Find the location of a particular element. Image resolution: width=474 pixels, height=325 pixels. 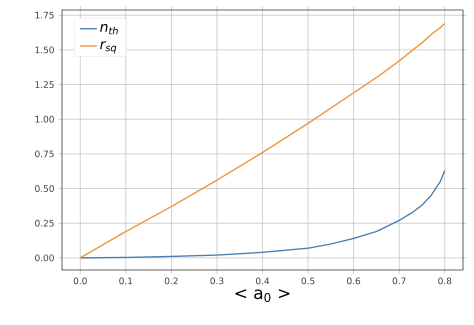

x-tick-label: 0.0 is located at coordinates (80, 281).